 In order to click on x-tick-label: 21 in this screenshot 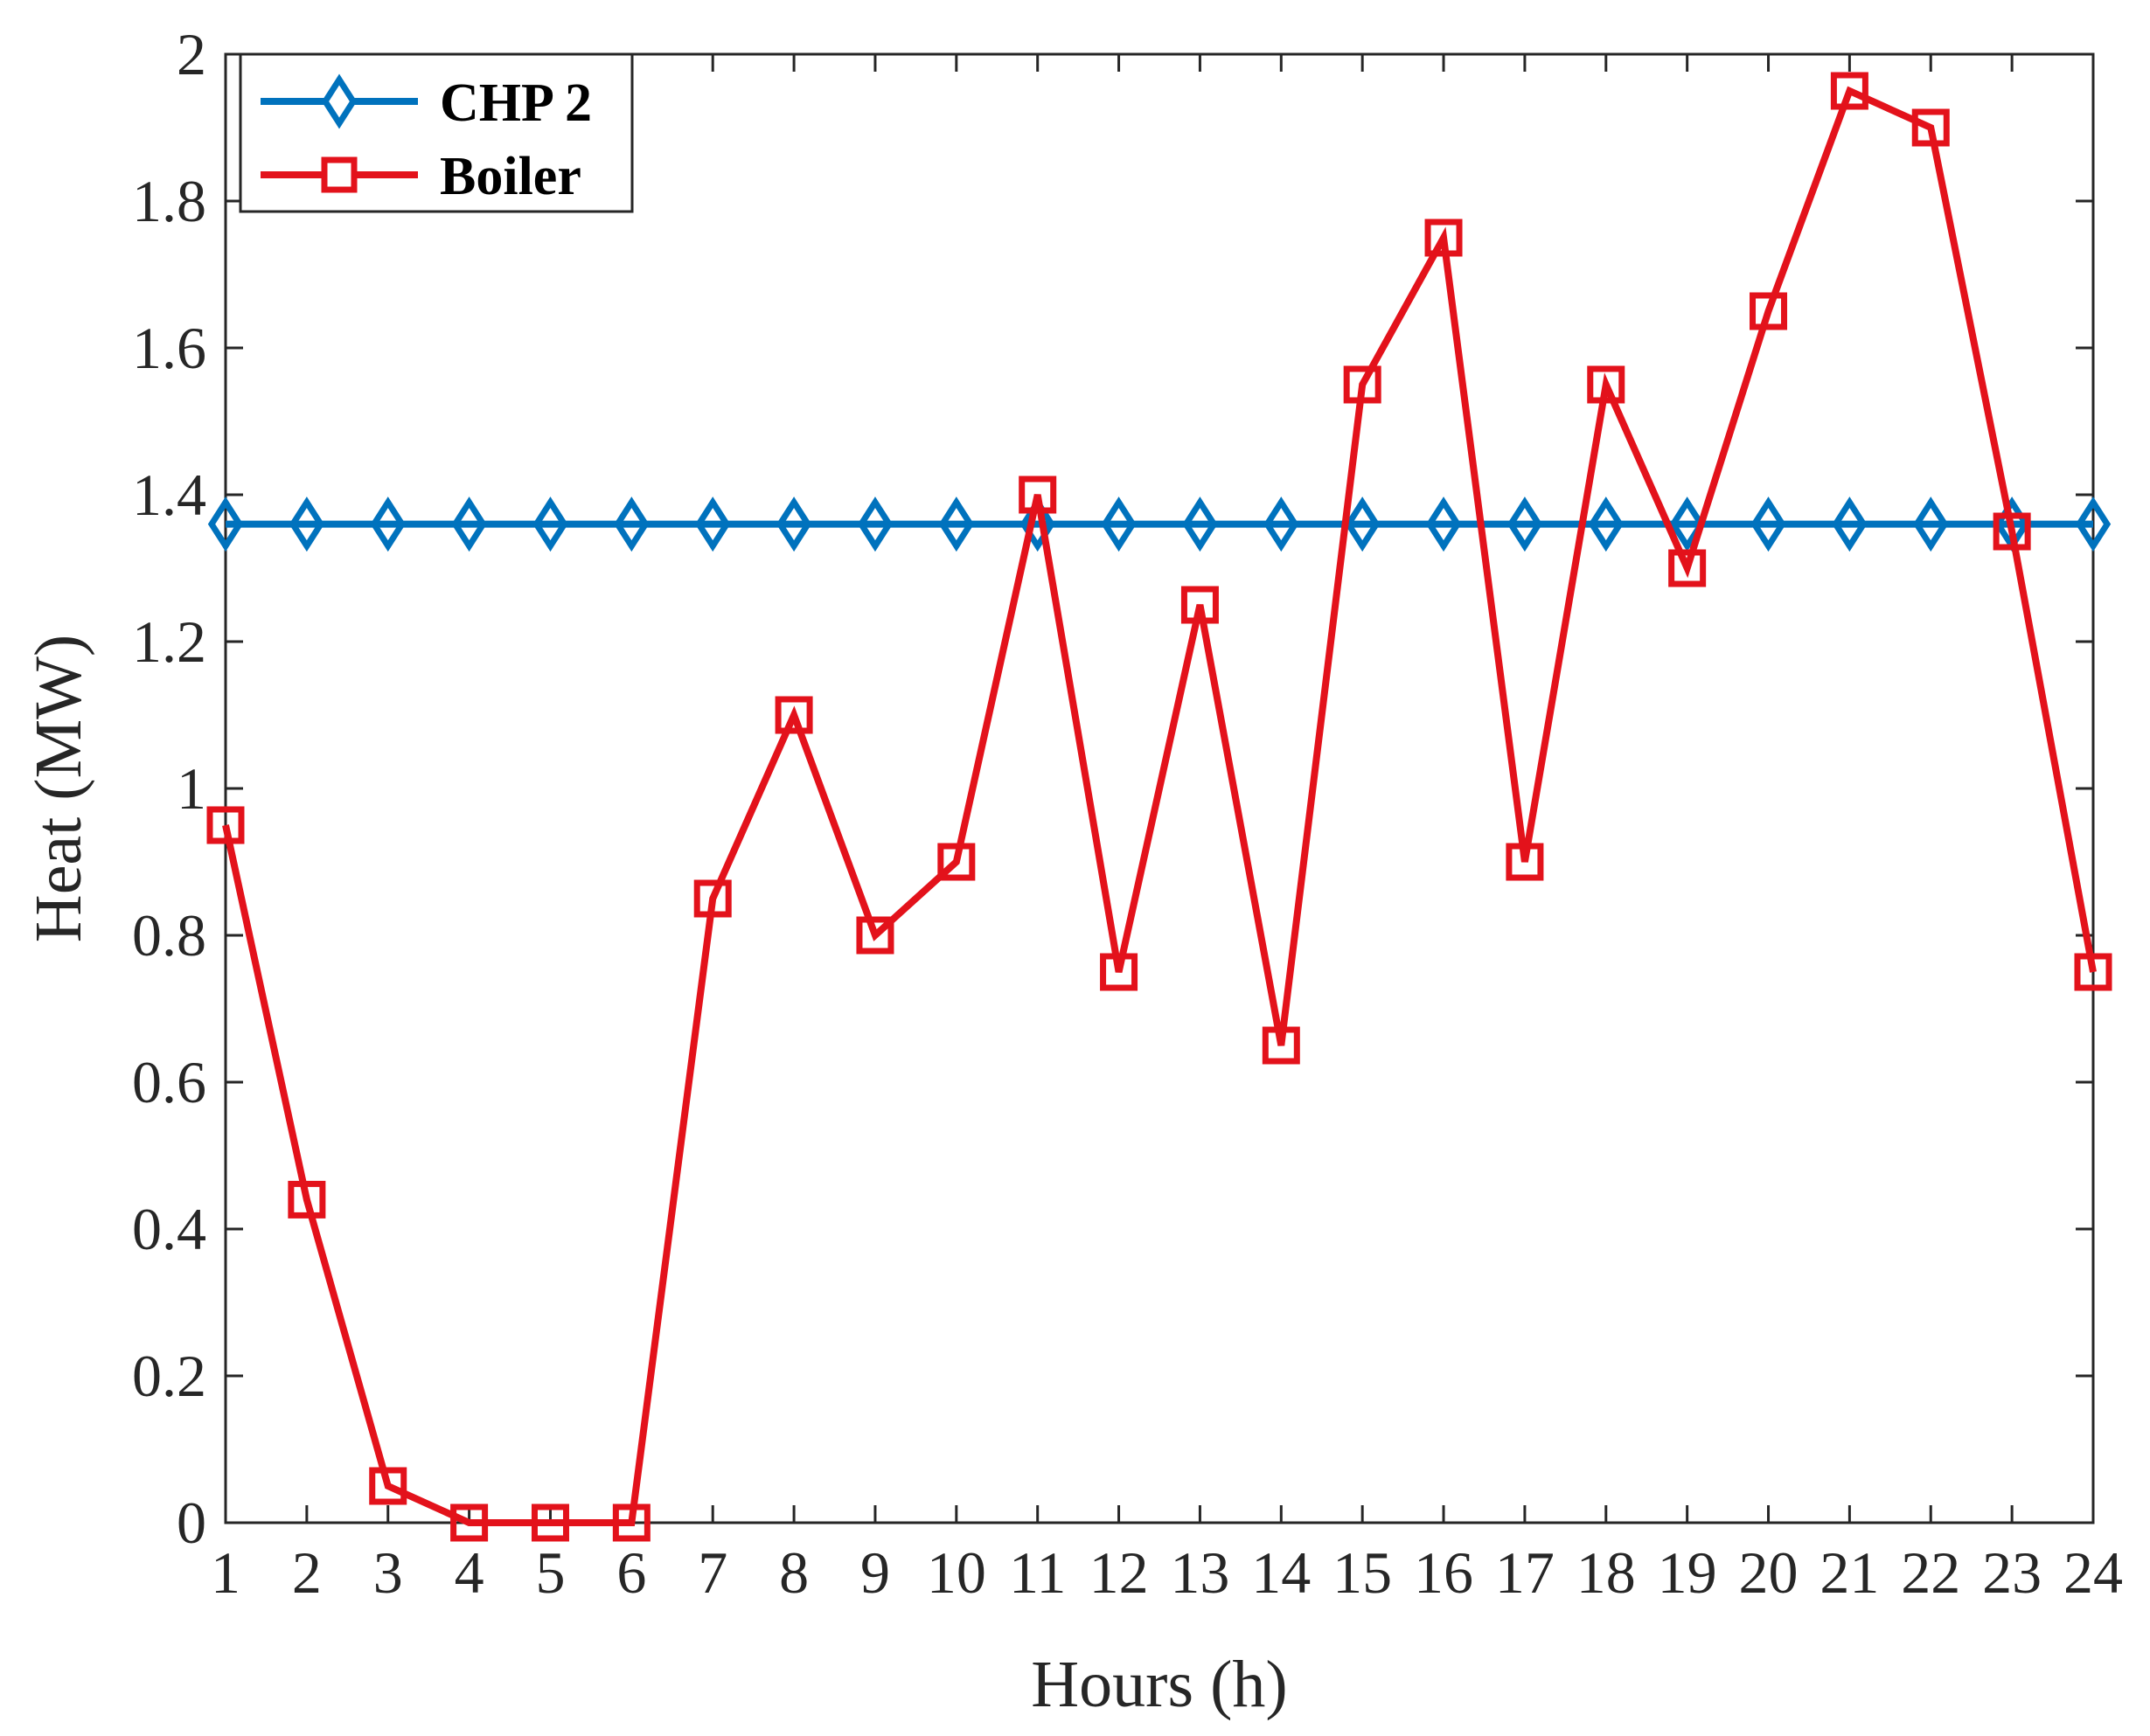, I will do `click(1849, 1572)`.